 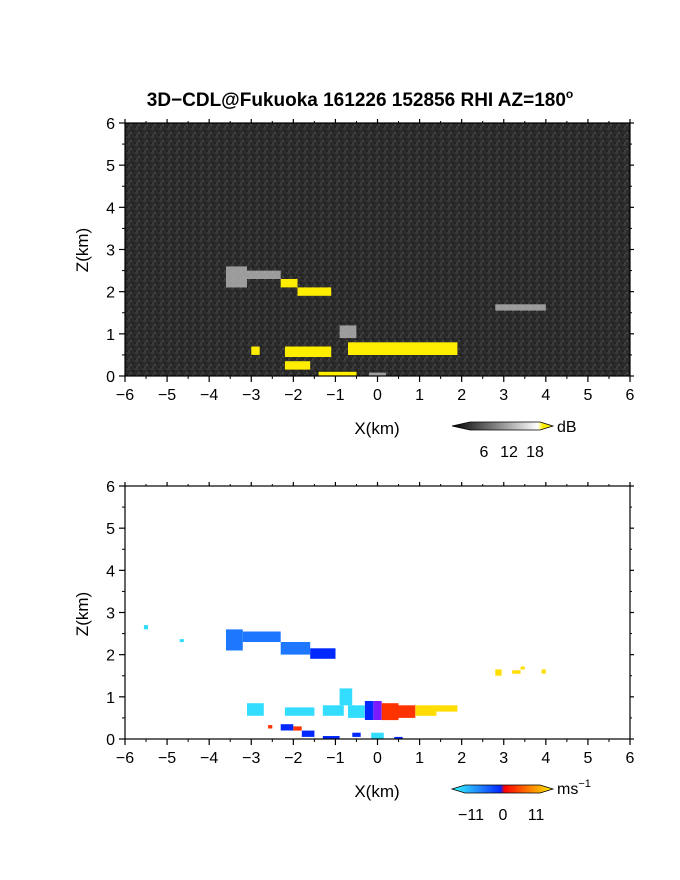 What do you see at coordinates (293, 758) in the screenshot?
I see `velocity-xtick-label-4: −2` at bounding box center [293, 758].